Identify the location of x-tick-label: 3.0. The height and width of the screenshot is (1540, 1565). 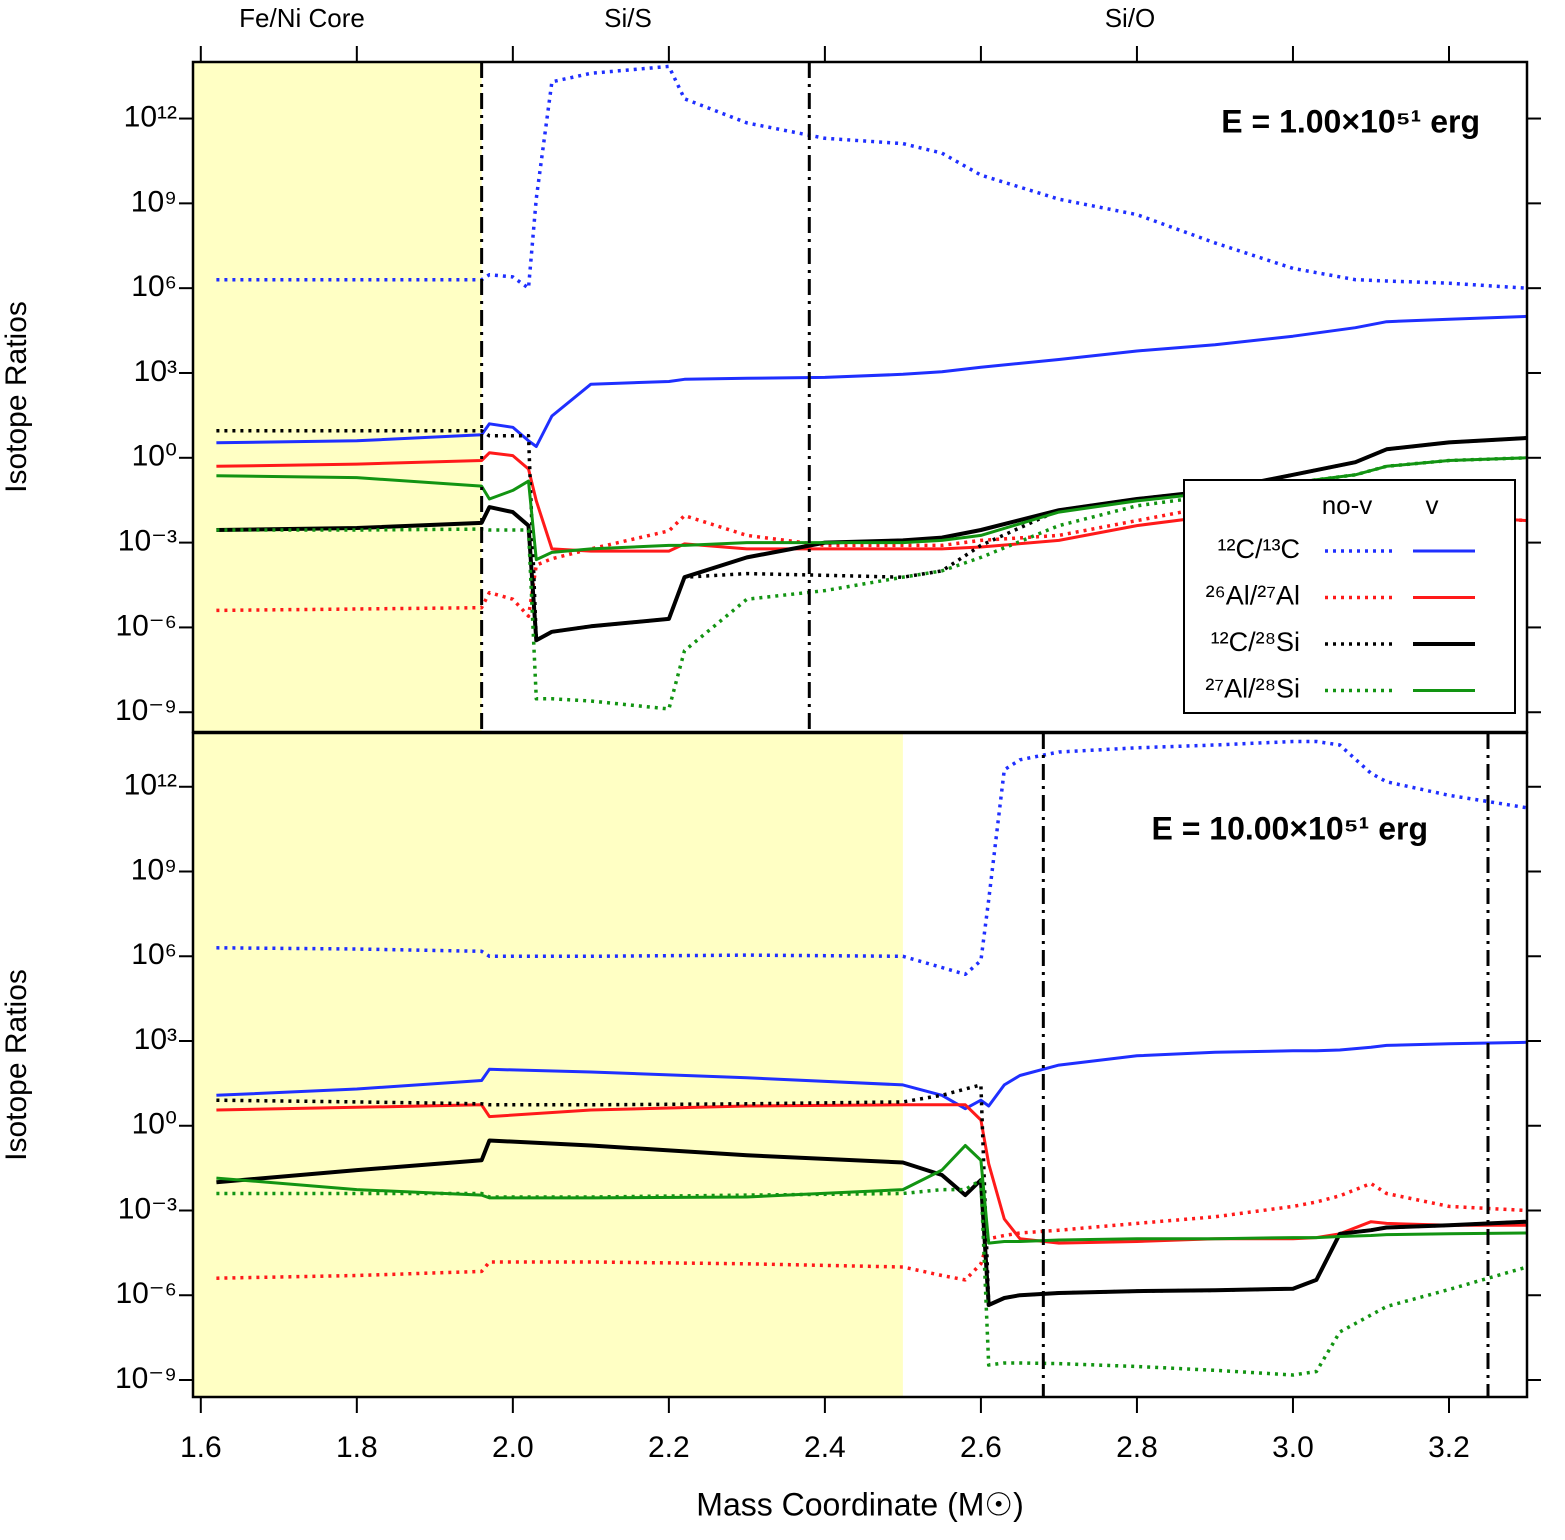
(1293, 1447).